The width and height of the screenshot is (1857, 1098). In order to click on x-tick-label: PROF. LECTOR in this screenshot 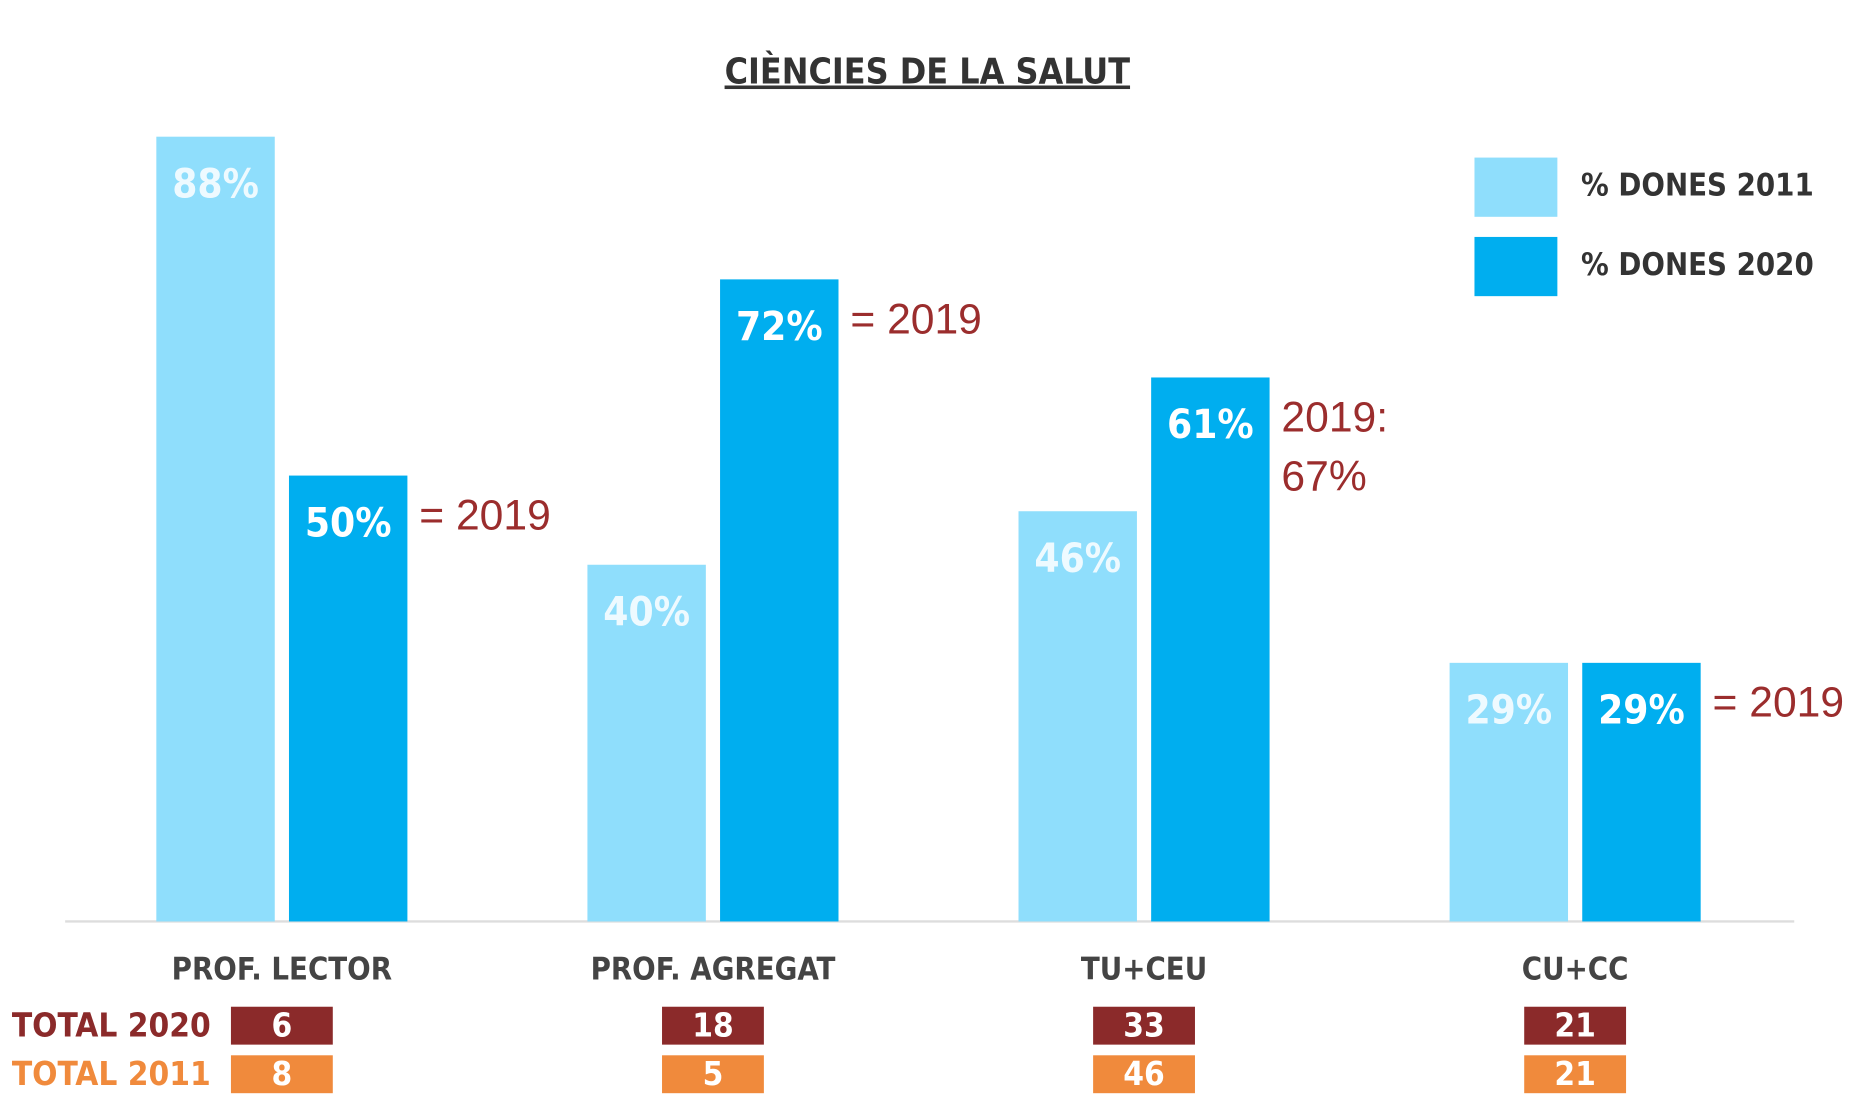, I will do `click(282, 970)`.